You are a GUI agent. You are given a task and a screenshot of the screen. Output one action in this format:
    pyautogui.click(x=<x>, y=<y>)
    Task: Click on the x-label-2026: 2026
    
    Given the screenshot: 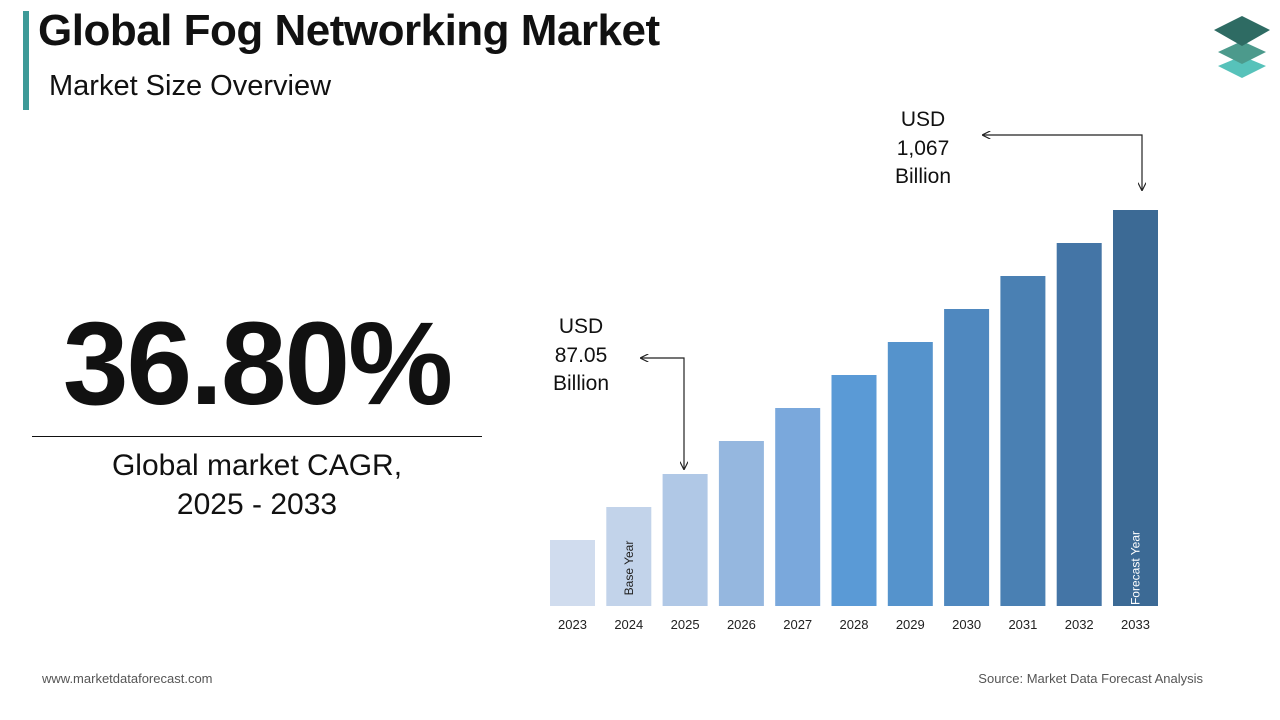 What is the action you would take?
    pyautogui.click(x=741, y=624)
    